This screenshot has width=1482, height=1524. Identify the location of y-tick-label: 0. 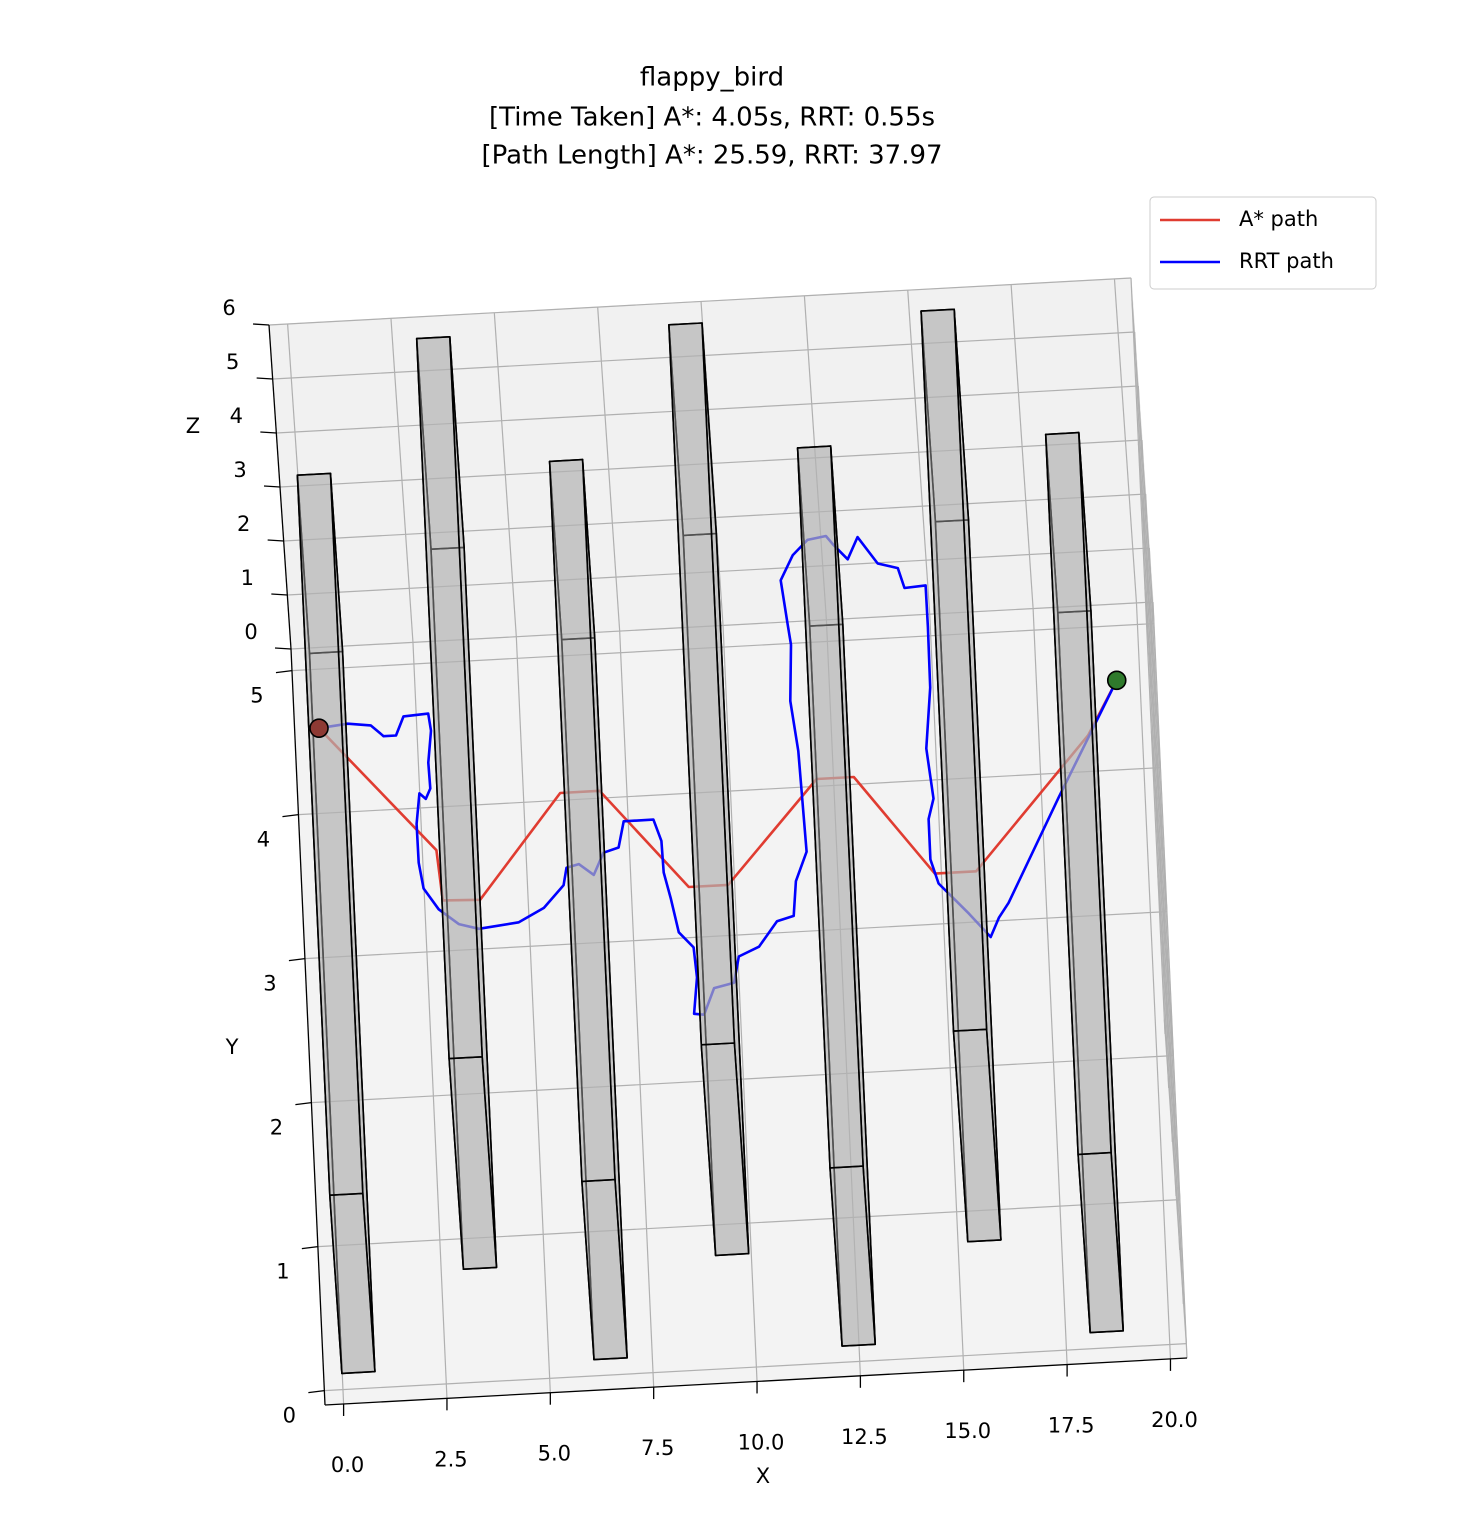
(289, 1416).